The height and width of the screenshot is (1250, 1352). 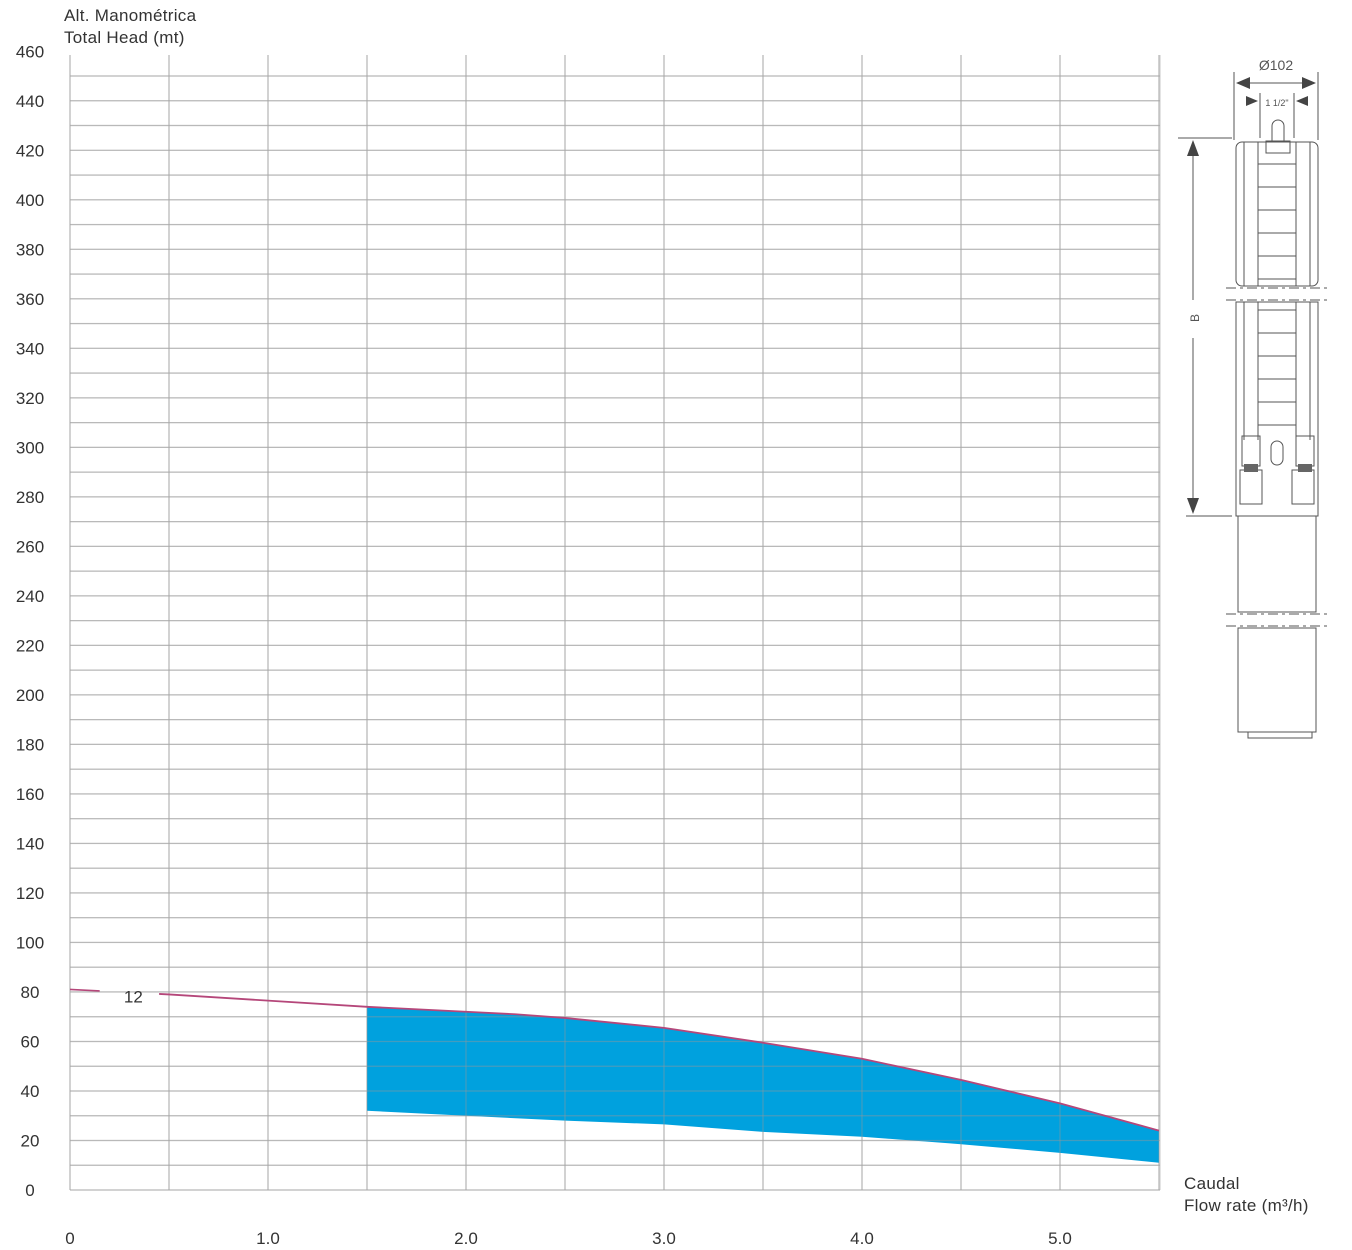 What do you see at coordinates (69, 1238) in the screenshot?
I see `x-tick-label: 0` at bounding box center [69, 1238].